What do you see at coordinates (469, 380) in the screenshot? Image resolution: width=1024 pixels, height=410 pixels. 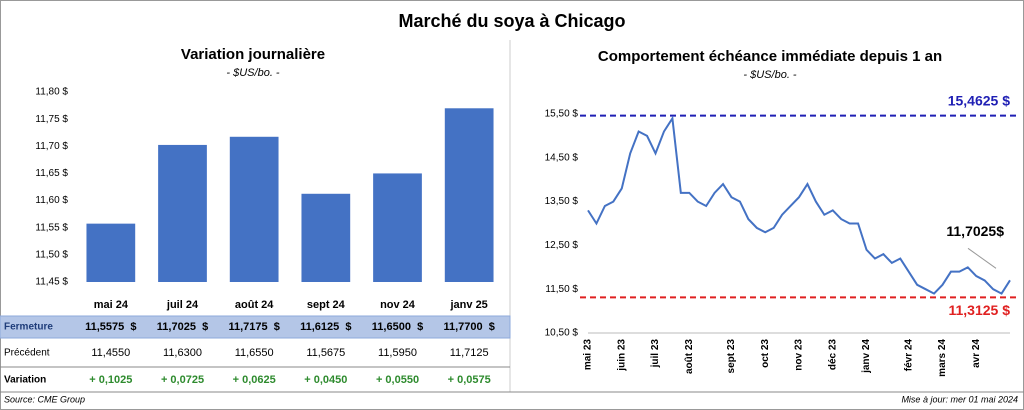 I see `table-cell: + 0,0575` at bounding box center [469, 380].